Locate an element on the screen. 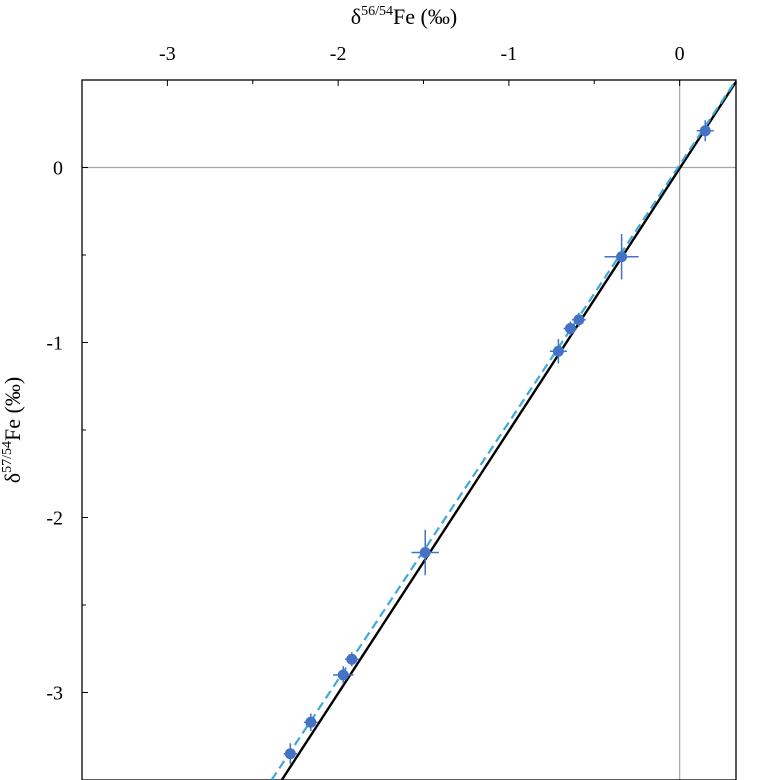 Image resolution: width=765 pixels, height=780 pixels. x-axis-title-sup: 56/54 is located at coordinates (377, 11).